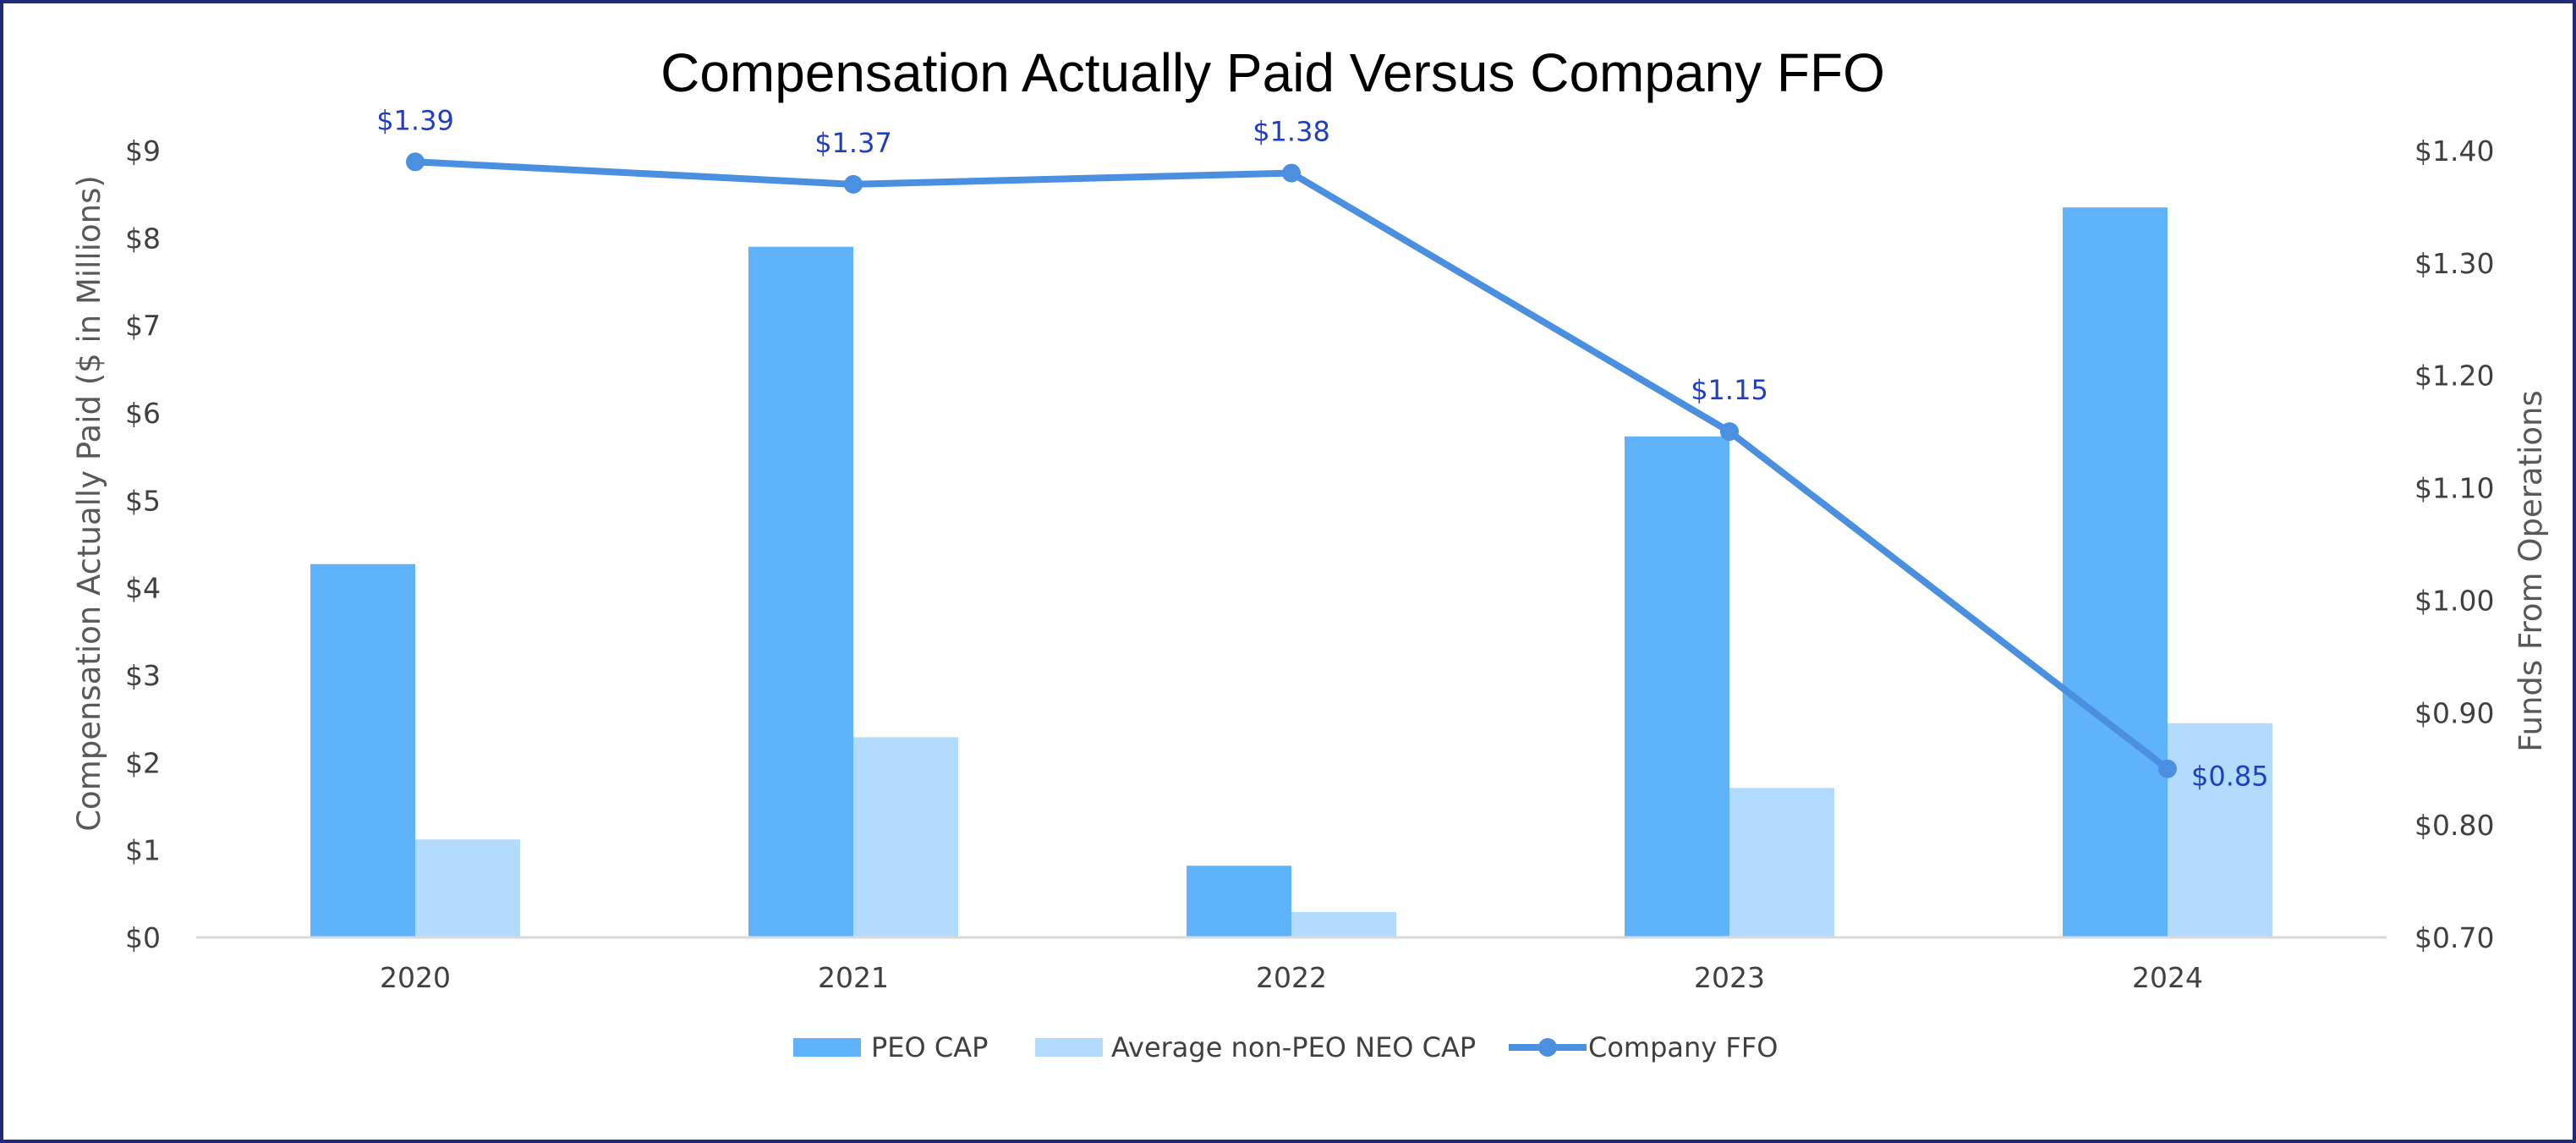  What do you see at coordinates (143, 500) in the screenshot?
I see `left-tick-label: $5` at bounding box center [143, 500].